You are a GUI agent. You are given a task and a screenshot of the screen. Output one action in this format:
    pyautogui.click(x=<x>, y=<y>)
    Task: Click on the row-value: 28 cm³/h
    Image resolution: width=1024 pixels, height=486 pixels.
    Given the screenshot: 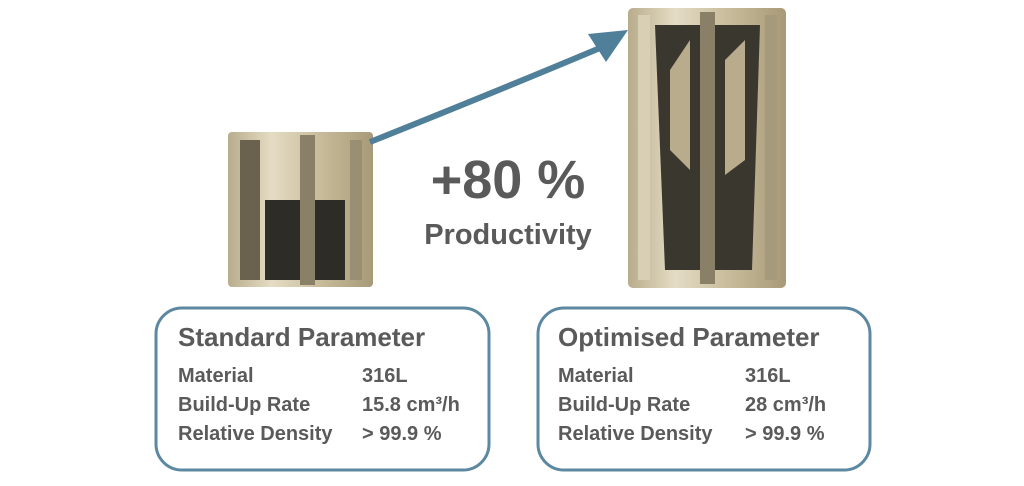 What is the action you would take?
    pyautogui.click(x=785, y=405)
    